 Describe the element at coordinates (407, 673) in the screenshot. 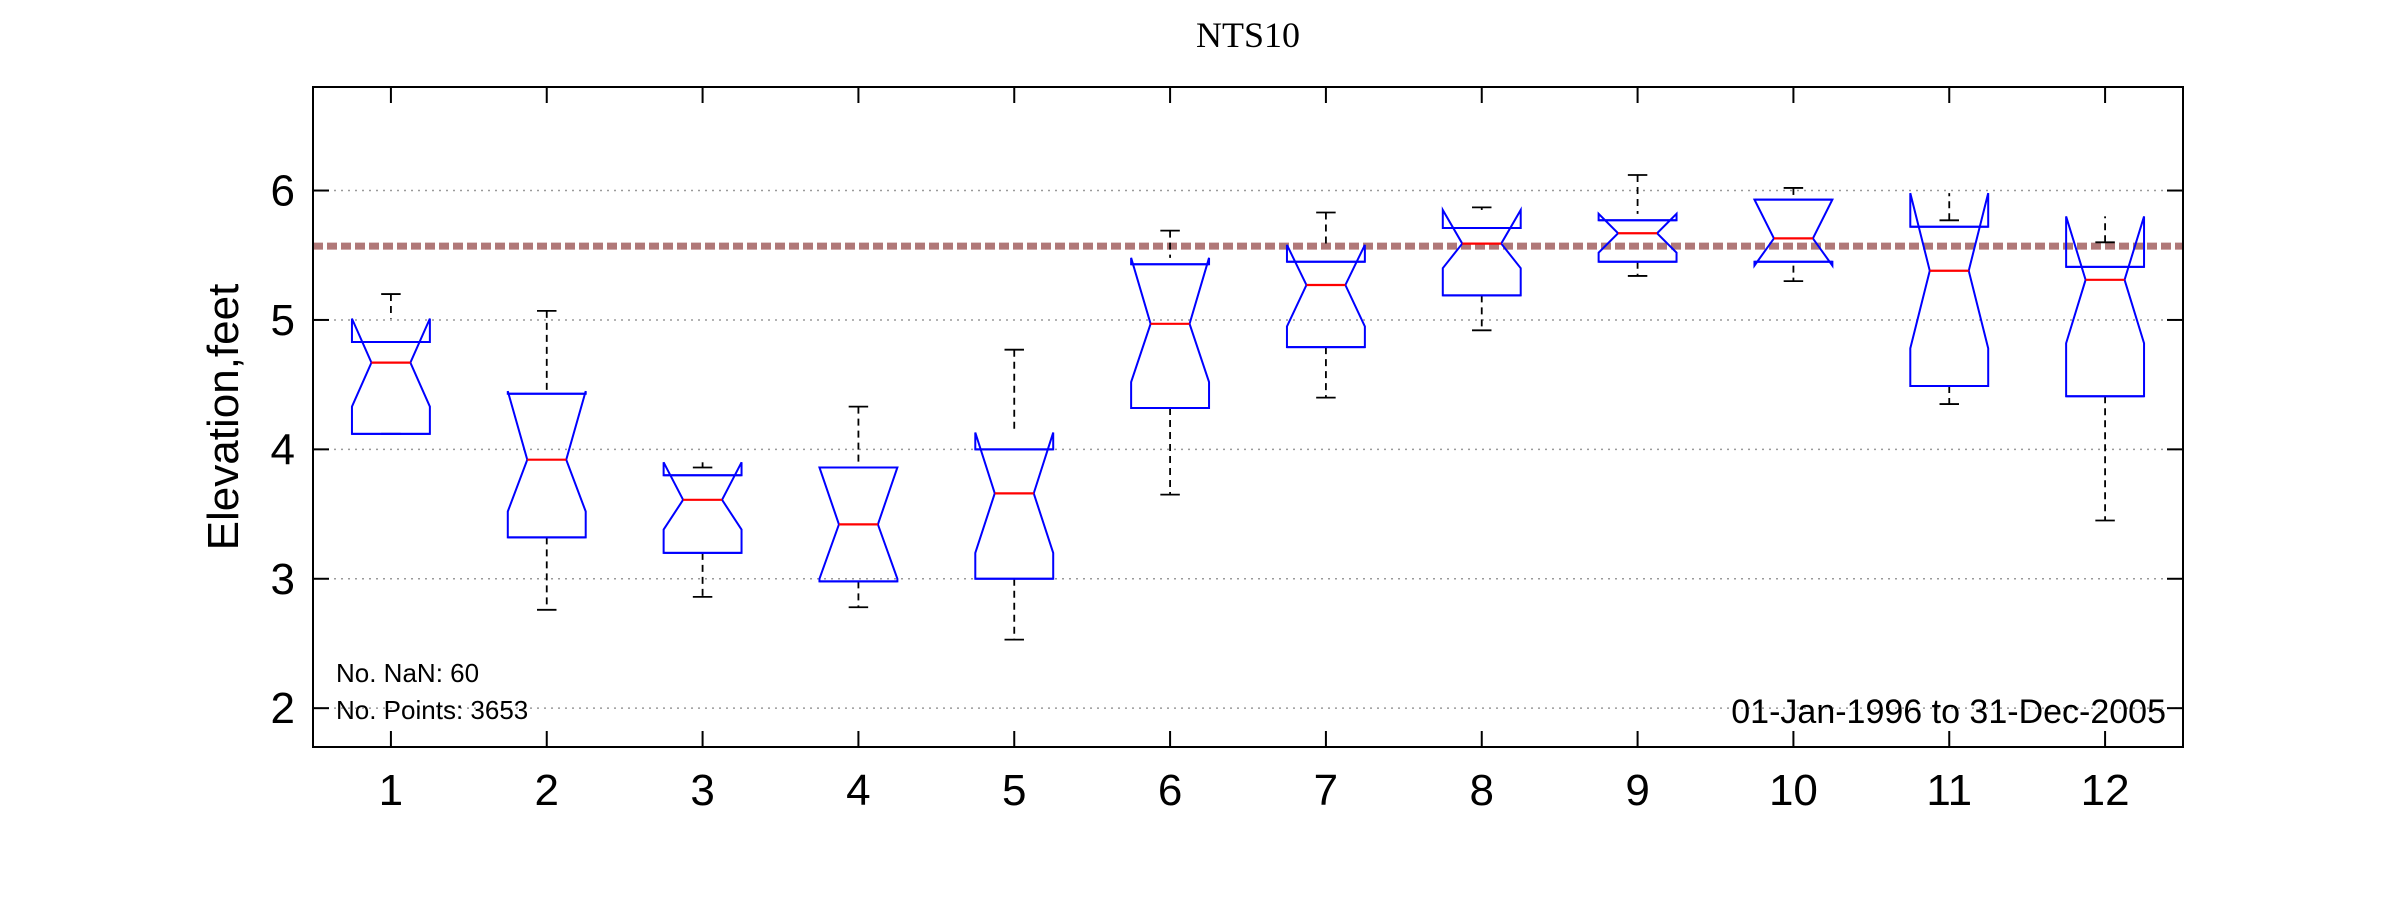

I see `nan-count-label: No. NaN: 60` at that location.